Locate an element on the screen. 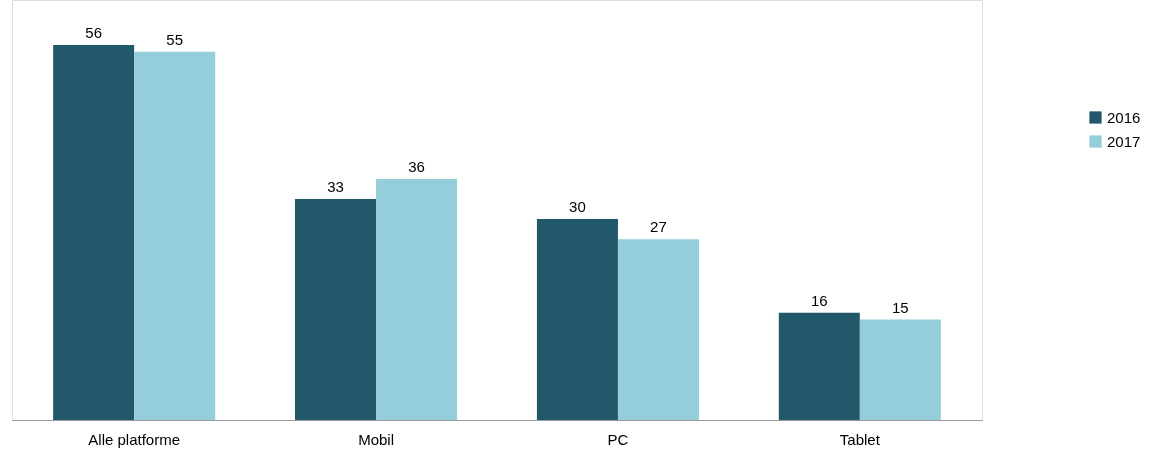 The width and height of the screenshot is (1161, 455). data-label: 15 is located at coordinates (900, 307).